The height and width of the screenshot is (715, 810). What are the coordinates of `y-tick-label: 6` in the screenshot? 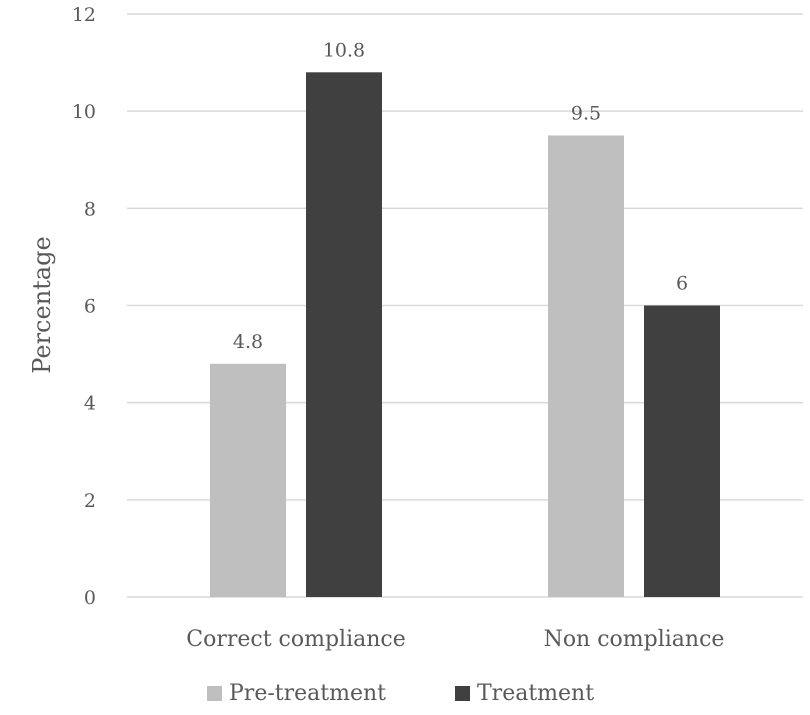 It's located at (90, 307).